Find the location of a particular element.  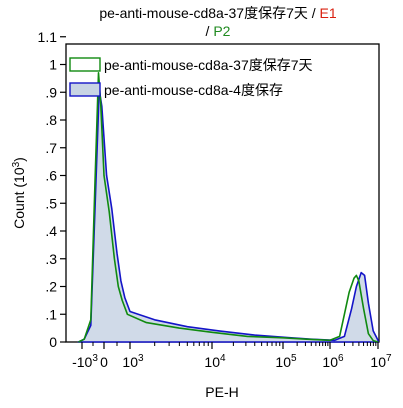

y-tick-label: .9 is located at coordinates (51, 92).